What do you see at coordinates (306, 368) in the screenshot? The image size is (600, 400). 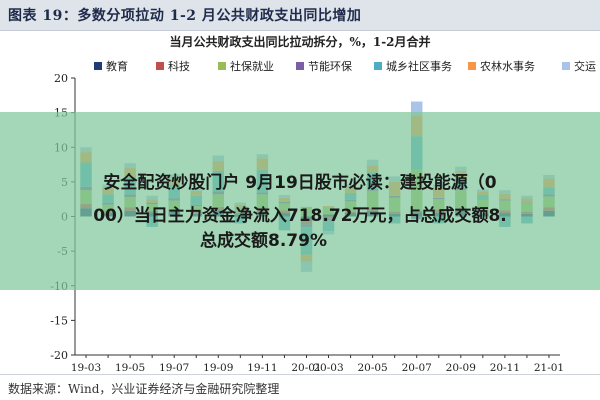 I see `x-tick-label: 20-01` at bounding box center [306, 368].